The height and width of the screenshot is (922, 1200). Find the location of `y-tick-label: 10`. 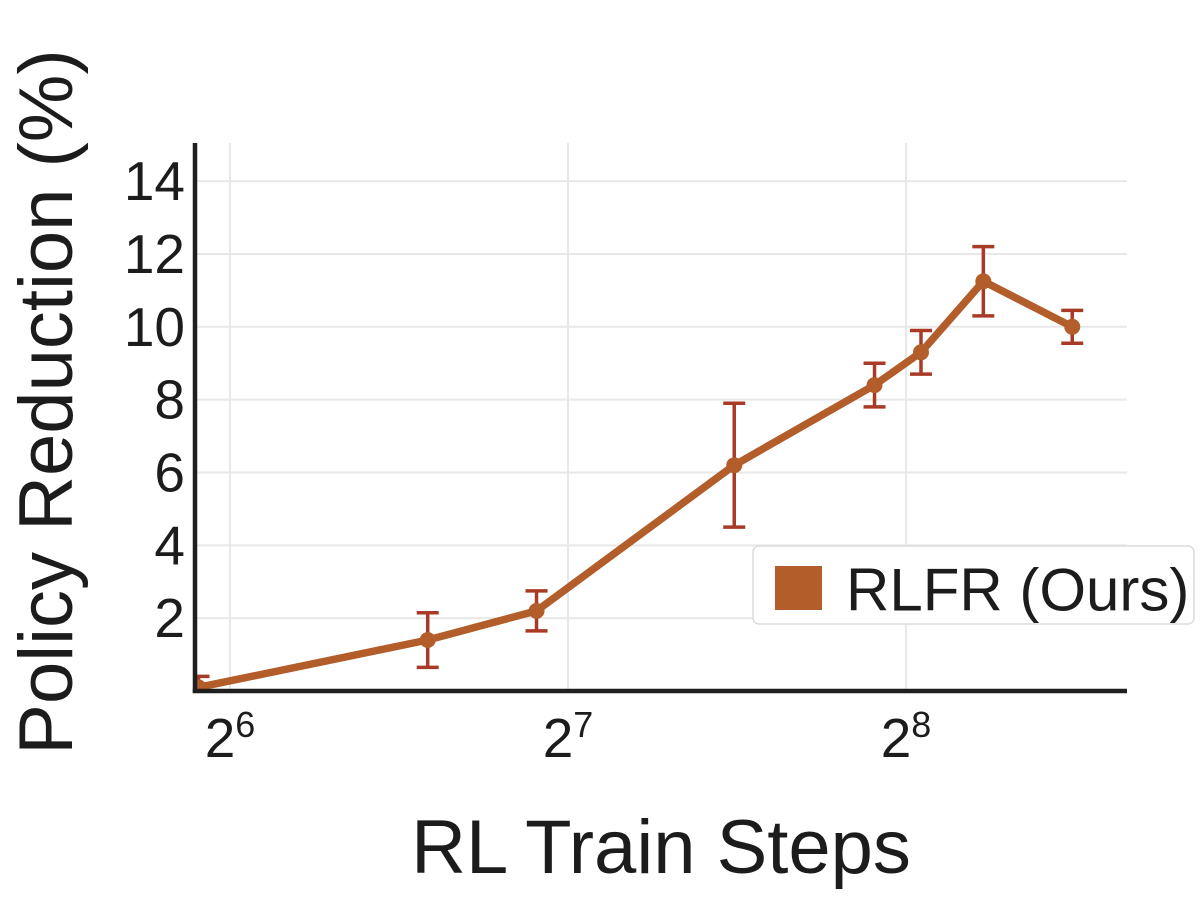

y-tick-label: 10 is located at coordinates (154, 327).